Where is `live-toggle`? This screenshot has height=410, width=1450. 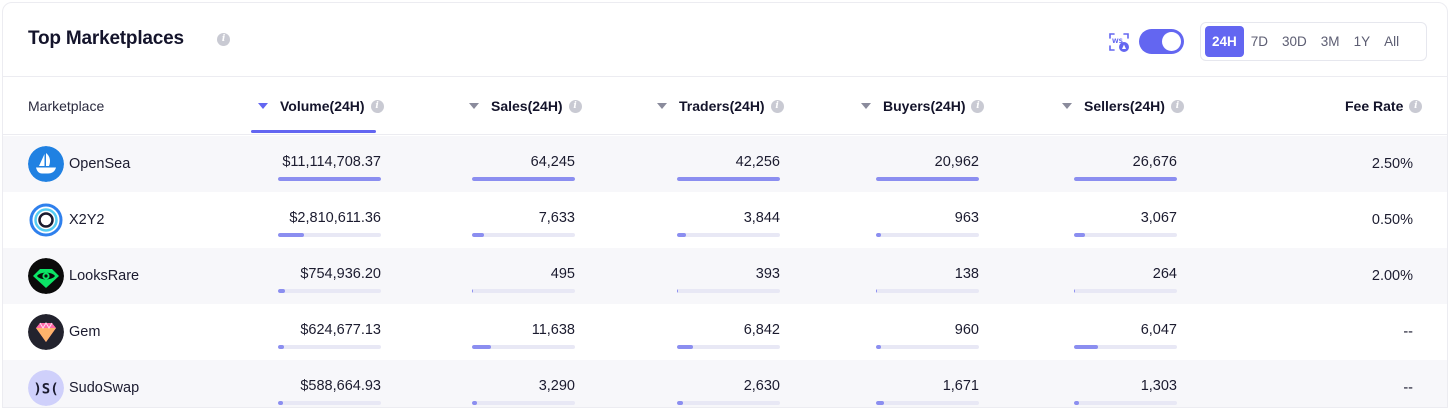
live-toggle is located at coordinates (1161, 41).